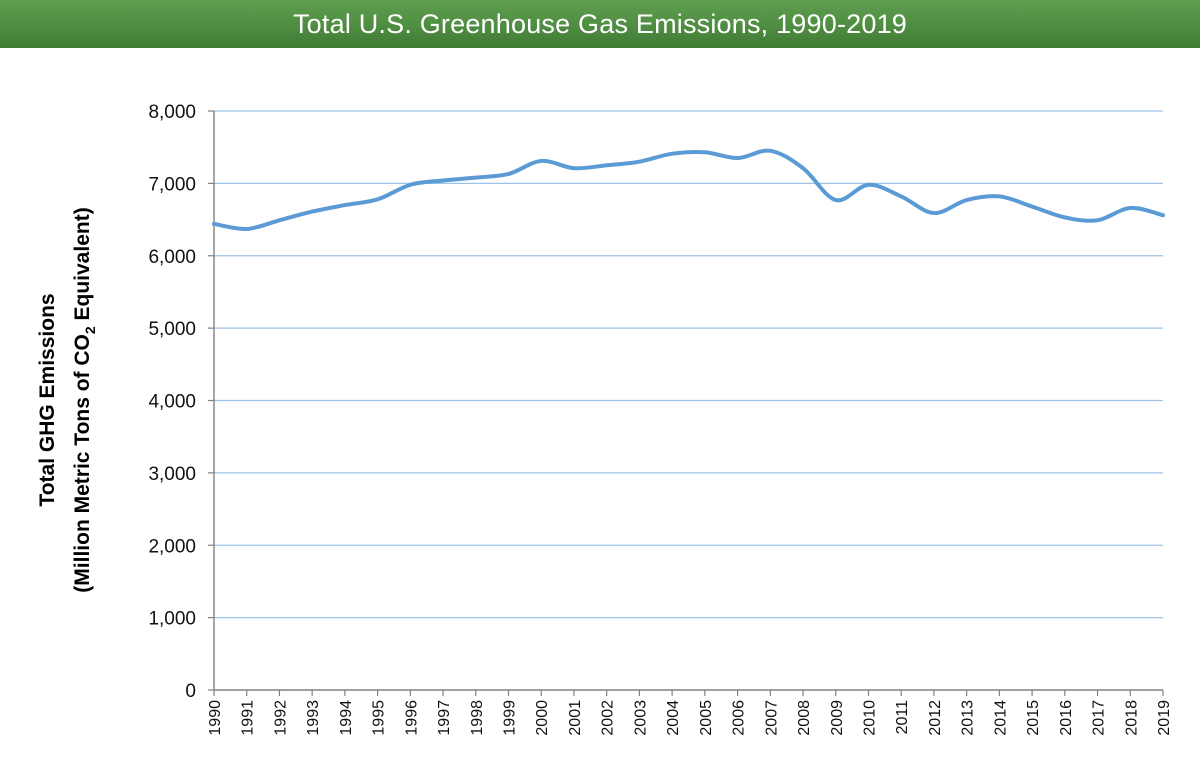 Image resolution: width=1200 pixels, height=784 pixels. Describe the element at coordinates (574, 168) in the screenshot. I see `data-point-2001` at that location.